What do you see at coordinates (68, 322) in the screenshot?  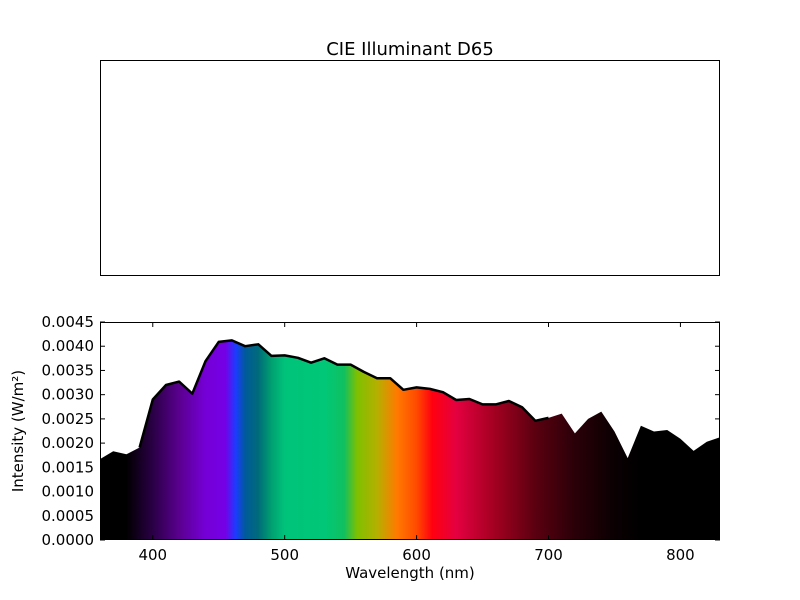 I see `y-tick-label: 0.0045` at bounding box center [68, 322].